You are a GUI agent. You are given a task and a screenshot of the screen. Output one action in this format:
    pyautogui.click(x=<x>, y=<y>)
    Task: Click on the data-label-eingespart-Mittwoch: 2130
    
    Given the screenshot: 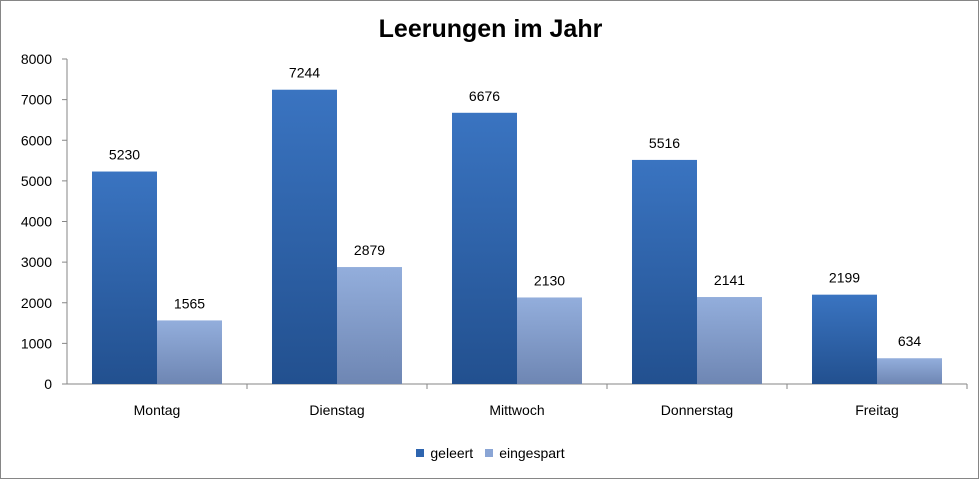 What is the action you would take?
    pyautogui.click(x=549, y=280)
    